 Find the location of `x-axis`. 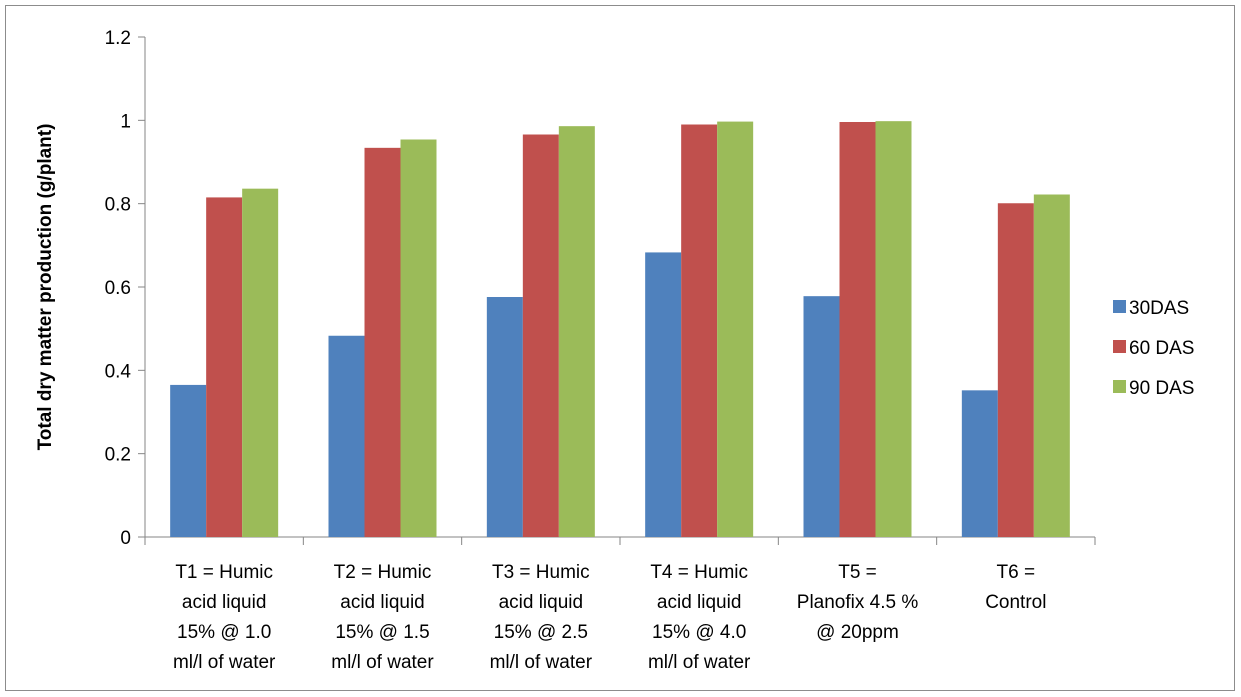

x-axis is located at coordinates (620, 540).